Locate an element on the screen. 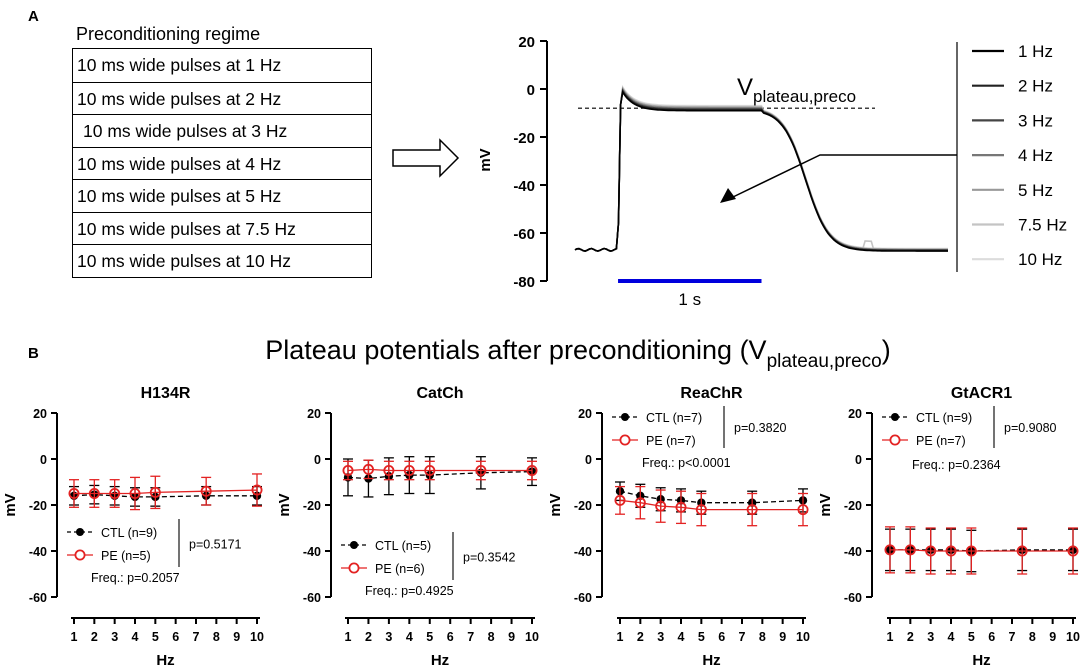 The width and height of the screenshot is (1084, 670). chart-x-tick-label: 5 is located at coordinates (155, 637).